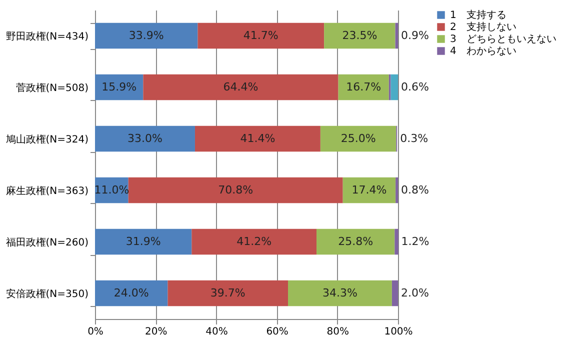  Describe the element at coordinates (52, 88) in the screenshot. I see `y-tick-label: 菅政権(N=508)` at that location.